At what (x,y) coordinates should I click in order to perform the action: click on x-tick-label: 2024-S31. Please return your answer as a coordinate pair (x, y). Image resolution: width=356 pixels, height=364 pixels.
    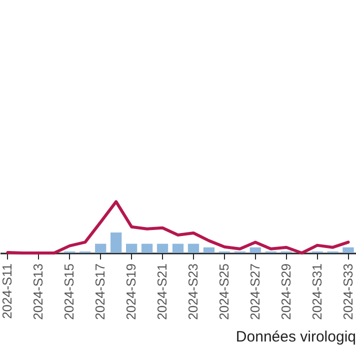
    Looking at the image, I should click on (316, 292).